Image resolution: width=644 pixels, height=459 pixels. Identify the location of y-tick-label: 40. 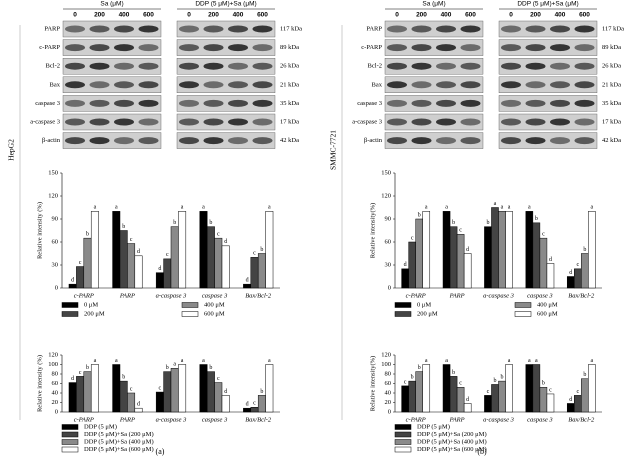
(388, 392).